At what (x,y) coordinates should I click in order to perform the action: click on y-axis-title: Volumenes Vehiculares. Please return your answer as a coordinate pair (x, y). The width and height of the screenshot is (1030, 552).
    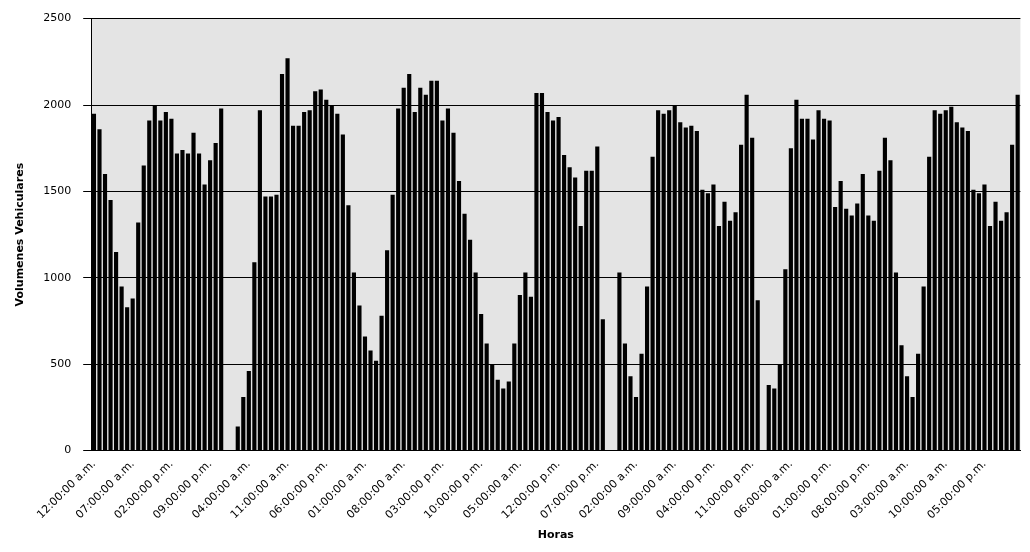
    Looking at the image, I should click on (20, 234).